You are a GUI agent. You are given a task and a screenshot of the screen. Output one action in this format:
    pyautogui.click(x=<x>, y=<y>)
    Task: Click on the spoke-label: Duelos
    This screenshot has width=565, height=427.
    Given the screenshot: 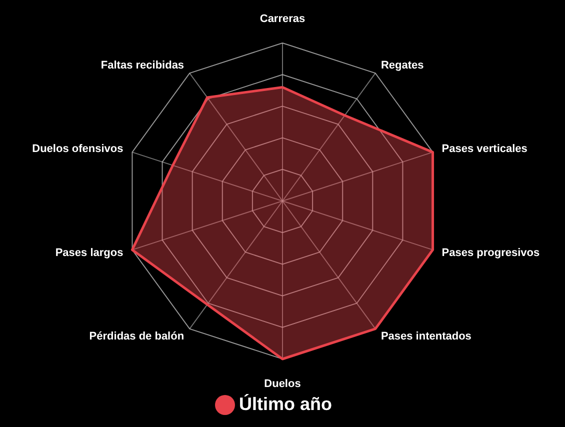 What is the action you would take?
    pyautogui.click(x=282, y=384)
    